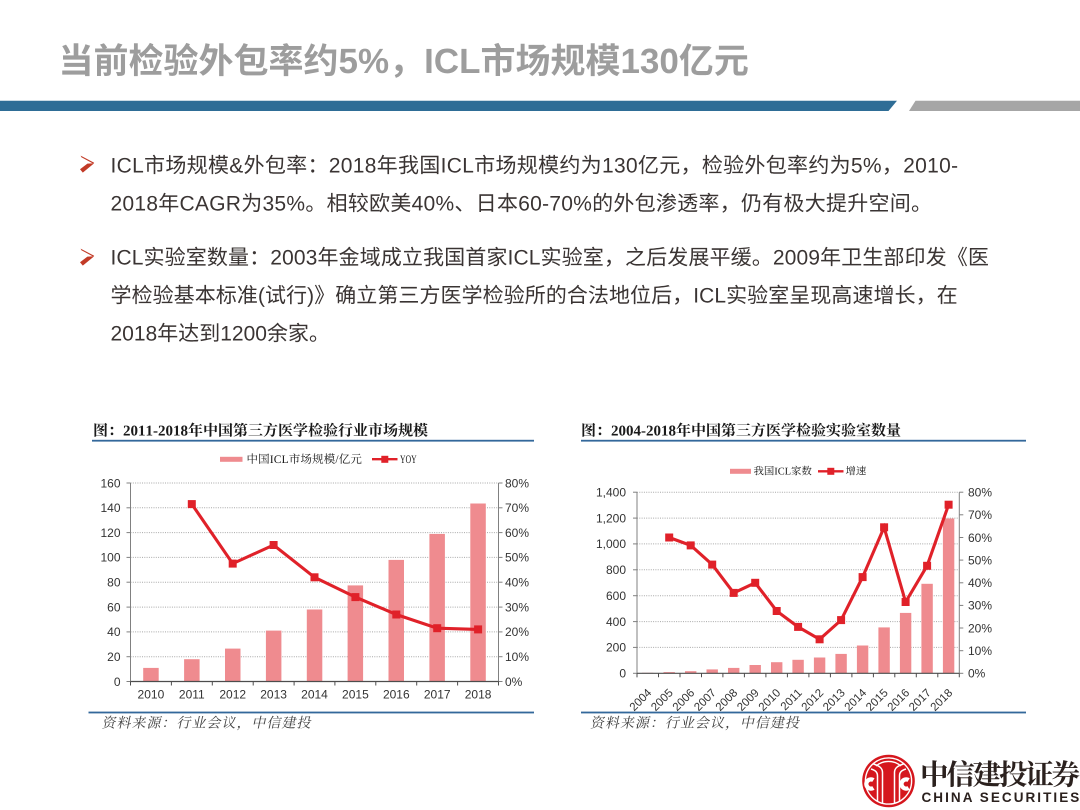 The width and height of the screenshot is (1080, 810). Describe the element at coordinates (110, 483) in the screenshot. I see `svg-text: 160` at that location.